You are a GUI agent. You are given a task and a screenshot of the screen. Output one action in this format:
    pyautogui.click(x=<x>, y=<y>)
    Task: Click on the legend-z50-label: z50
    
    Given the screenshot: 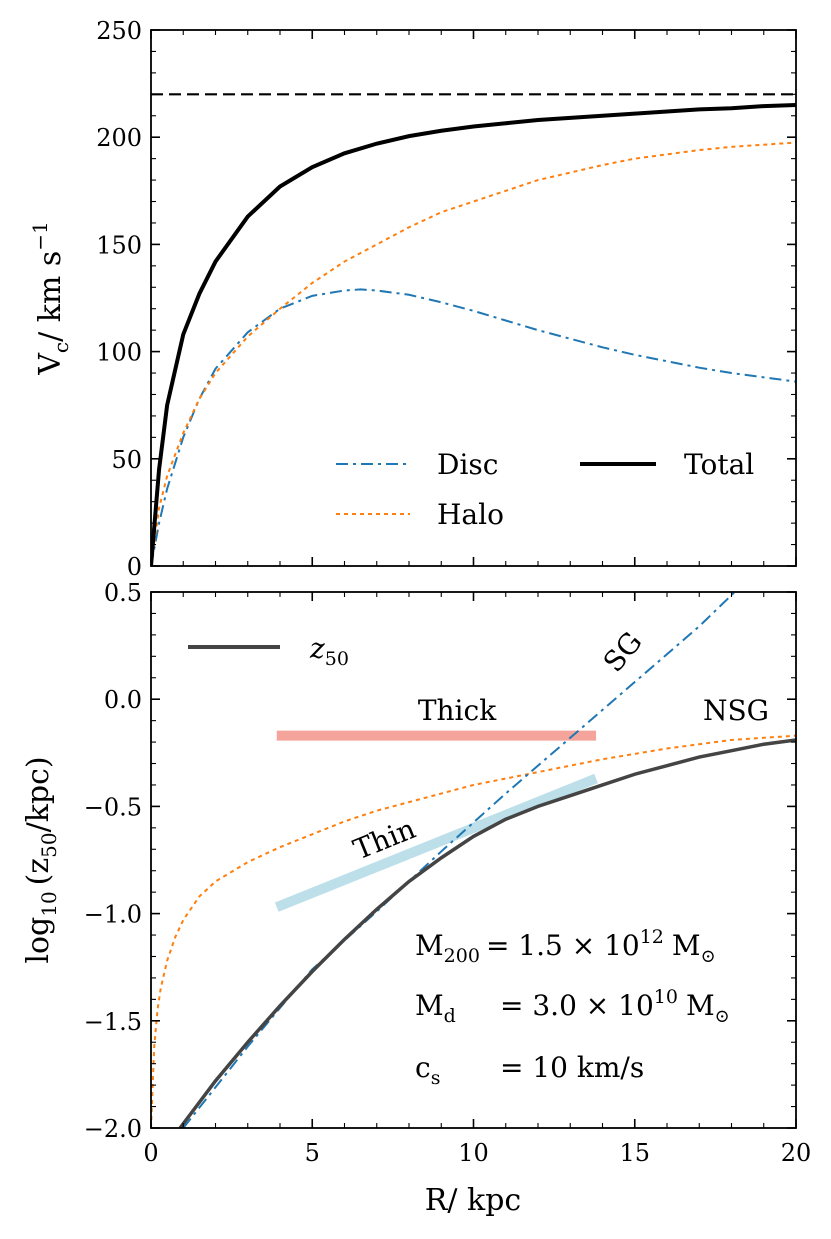 What is the action you would take?
    pyautogui.click(x=329, y=651)
    